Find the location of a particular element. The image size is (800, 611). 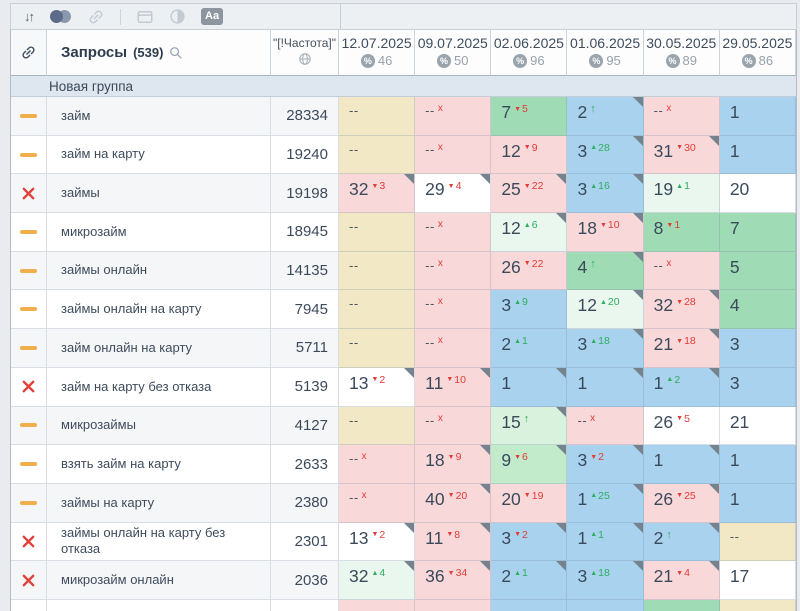

date-column-header: 02.06.2025% 96 is located at coordinates (529, 53).